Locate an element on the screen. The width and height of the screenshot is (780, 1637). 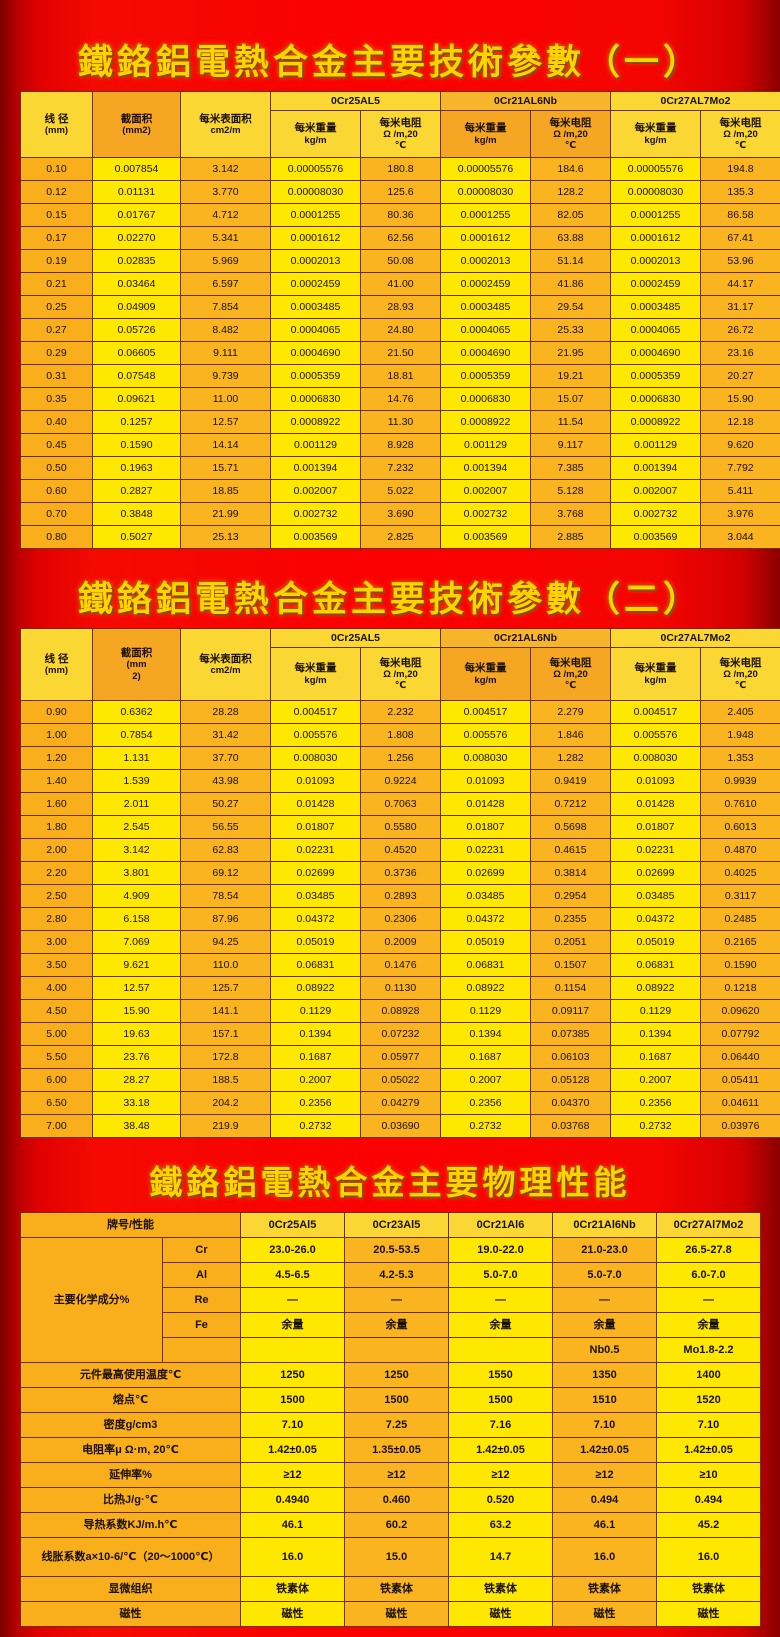
cell-diameter: 2.80 is located at coordinates (57, 919).